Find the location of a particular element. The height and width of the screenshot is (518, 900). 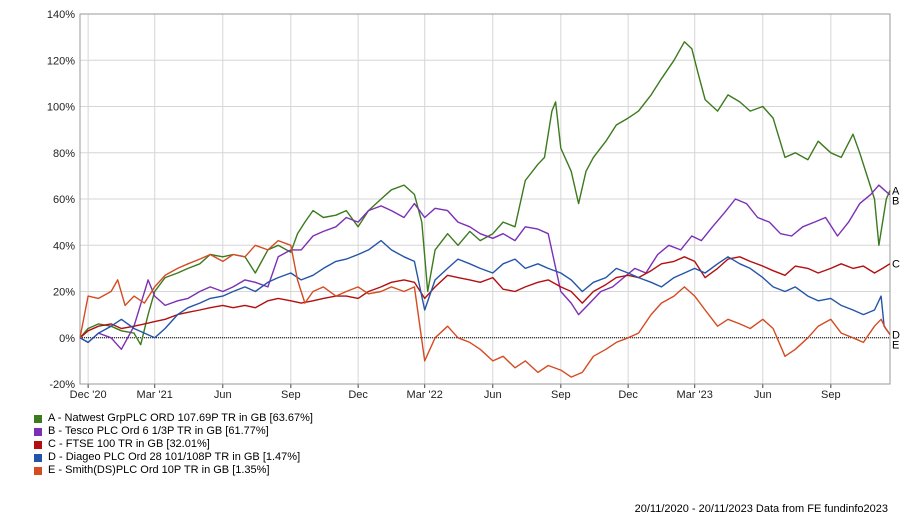

y-tick-label: 140% is located at coordinates (61, 15).